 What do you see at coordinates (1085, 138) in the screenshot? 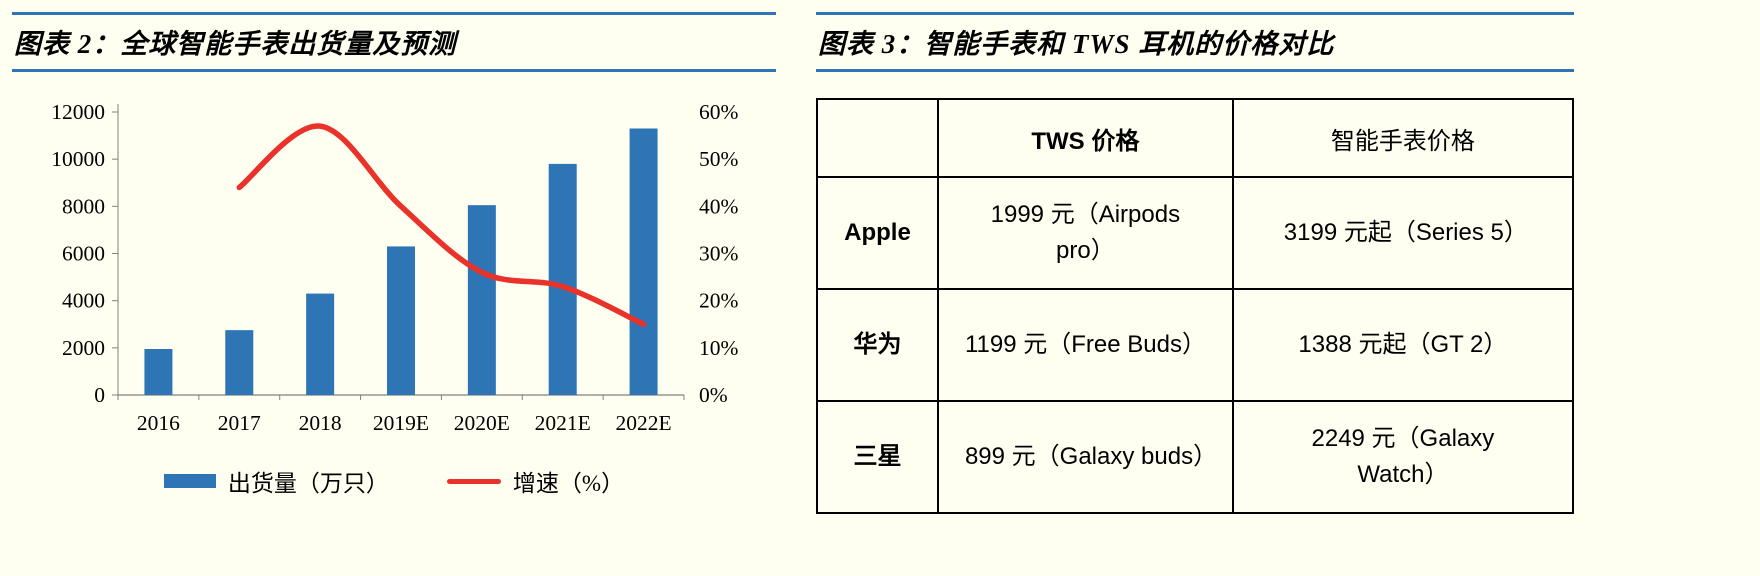
I see `table-header-tws-price: TWS 价格` at bounding box center [1085, 138].